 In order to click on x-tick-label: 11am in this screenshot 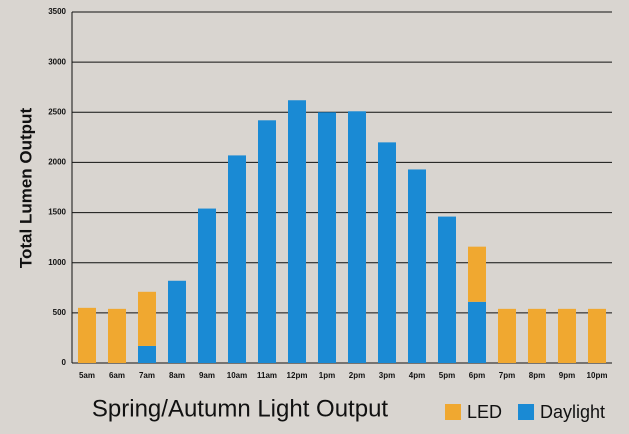, I will do `click(267, 375)`.